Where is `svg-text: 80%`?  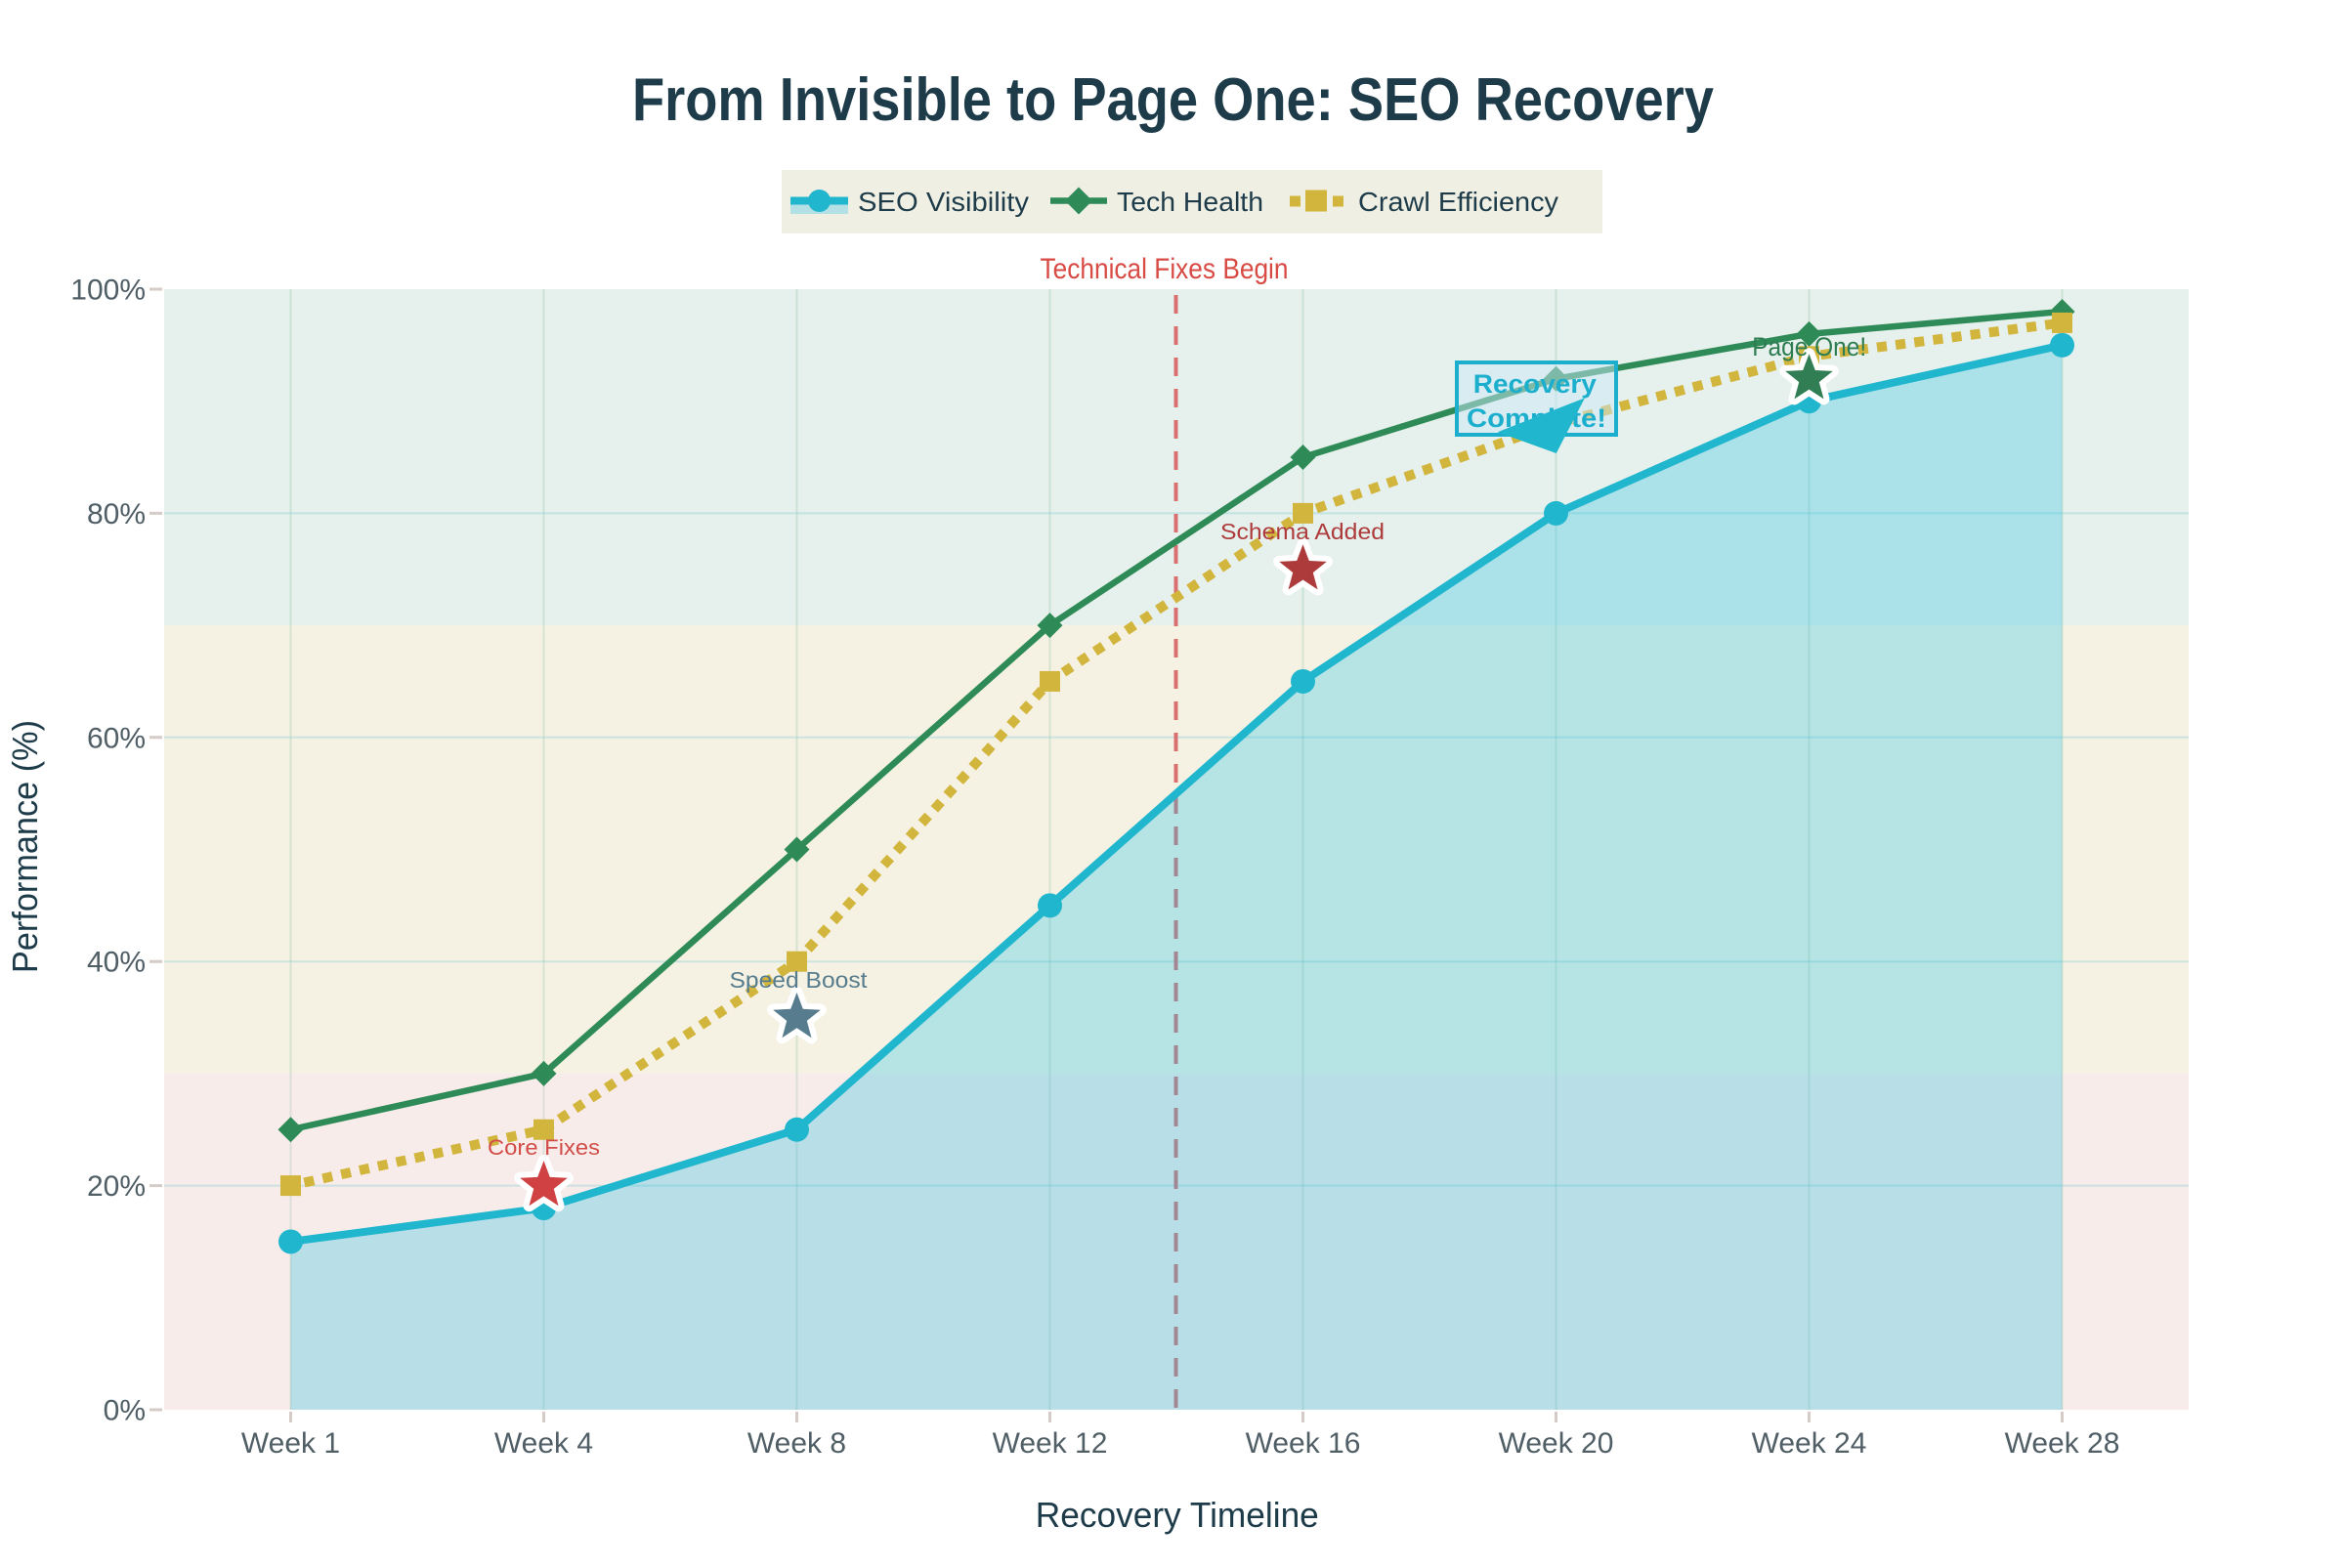 svg-text: 80% is located at coordinates (116, 514).